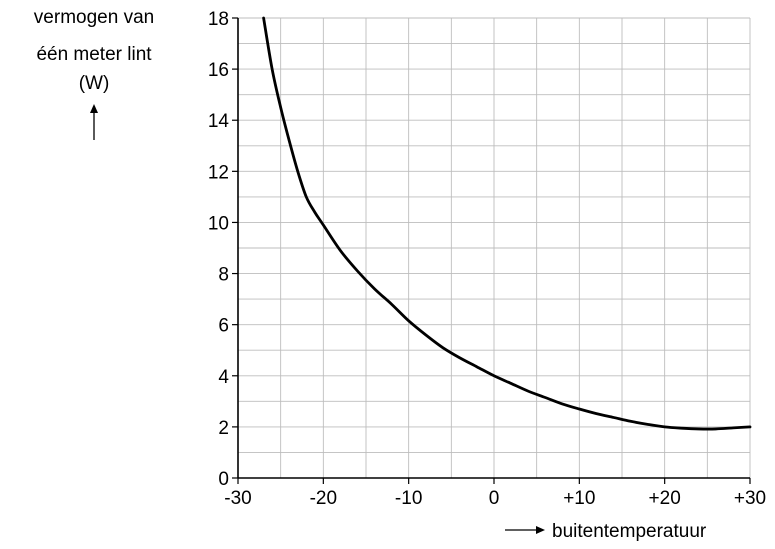 Image resolution: width=775 pixels, height=549 pixels. Describe the element at coordinates (223, 479) in the screenshot. I see `y-tick-label: 0` at that location.